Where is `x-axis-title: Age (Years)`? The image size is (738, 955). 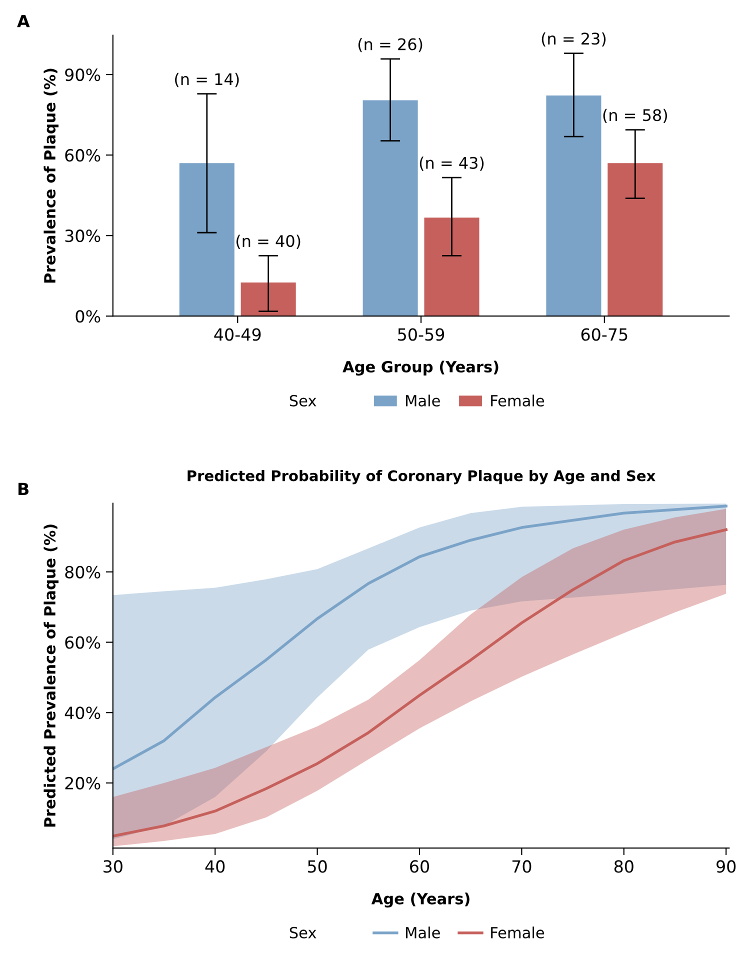
x-axis-title: Age (Years) is located at coordinates (420, 900).